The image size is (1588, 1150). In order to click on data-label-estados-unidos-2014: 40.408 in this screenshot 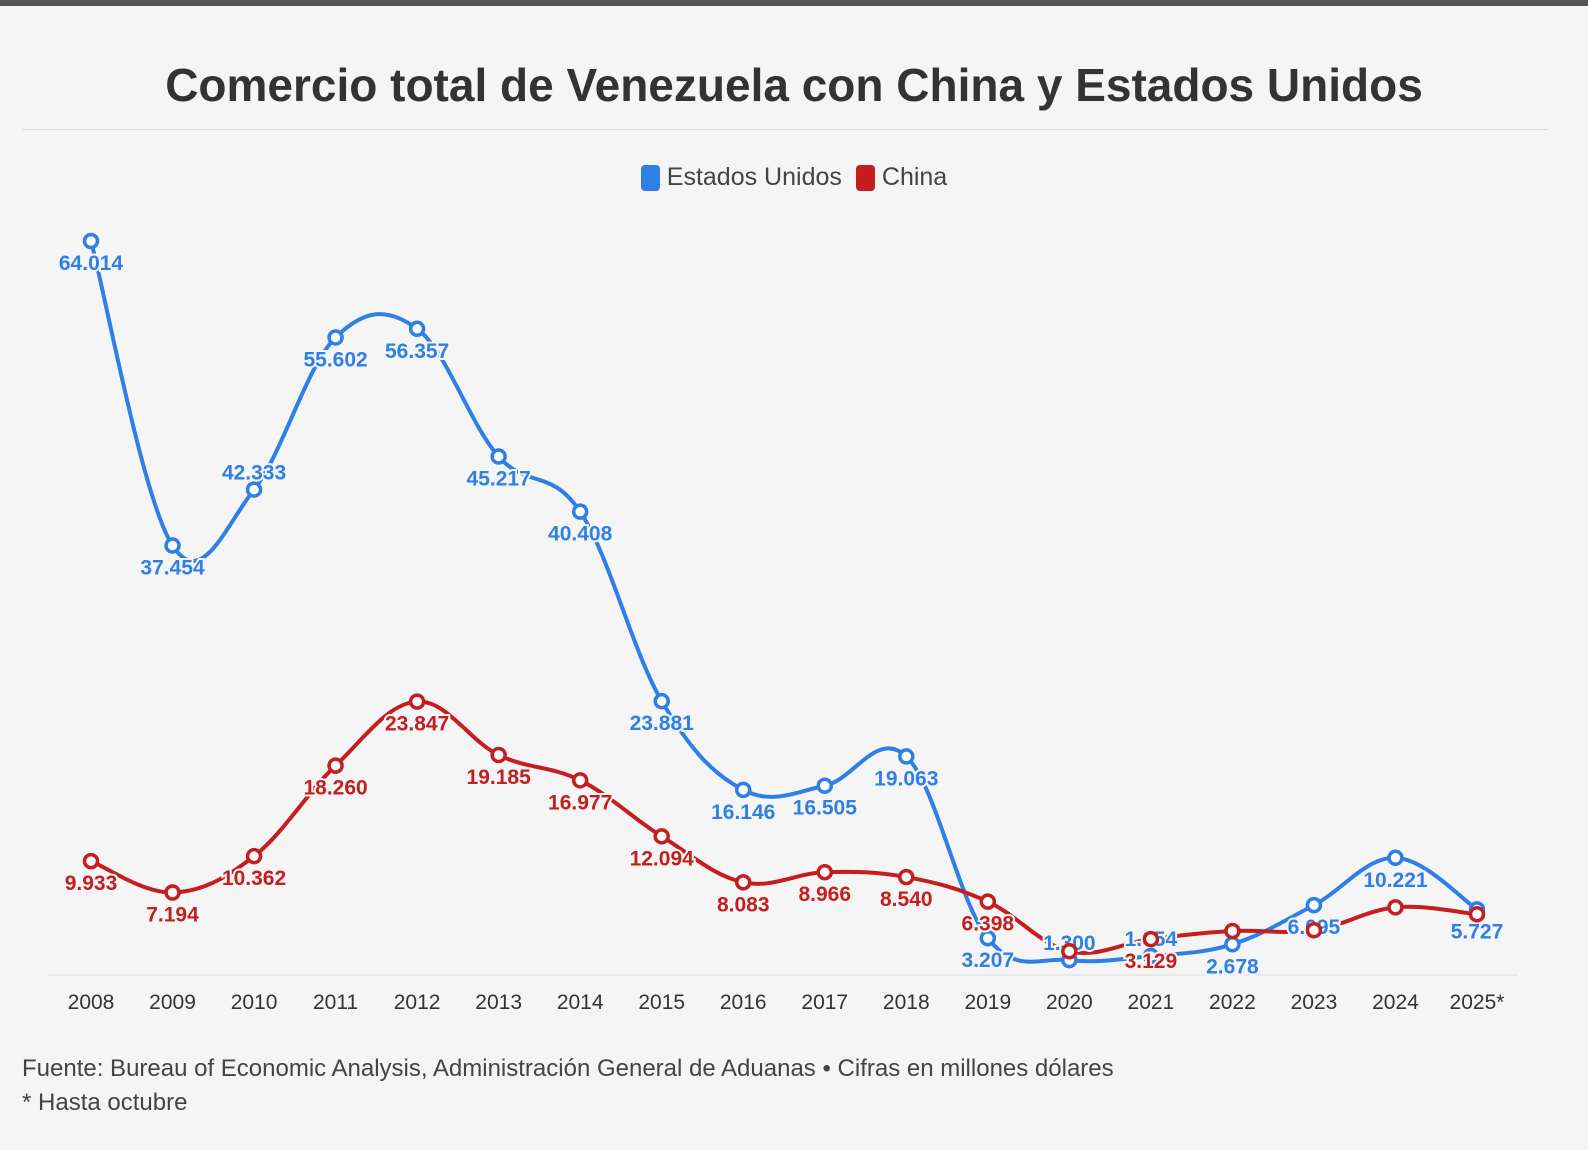, I will do `click(580, 534)`.